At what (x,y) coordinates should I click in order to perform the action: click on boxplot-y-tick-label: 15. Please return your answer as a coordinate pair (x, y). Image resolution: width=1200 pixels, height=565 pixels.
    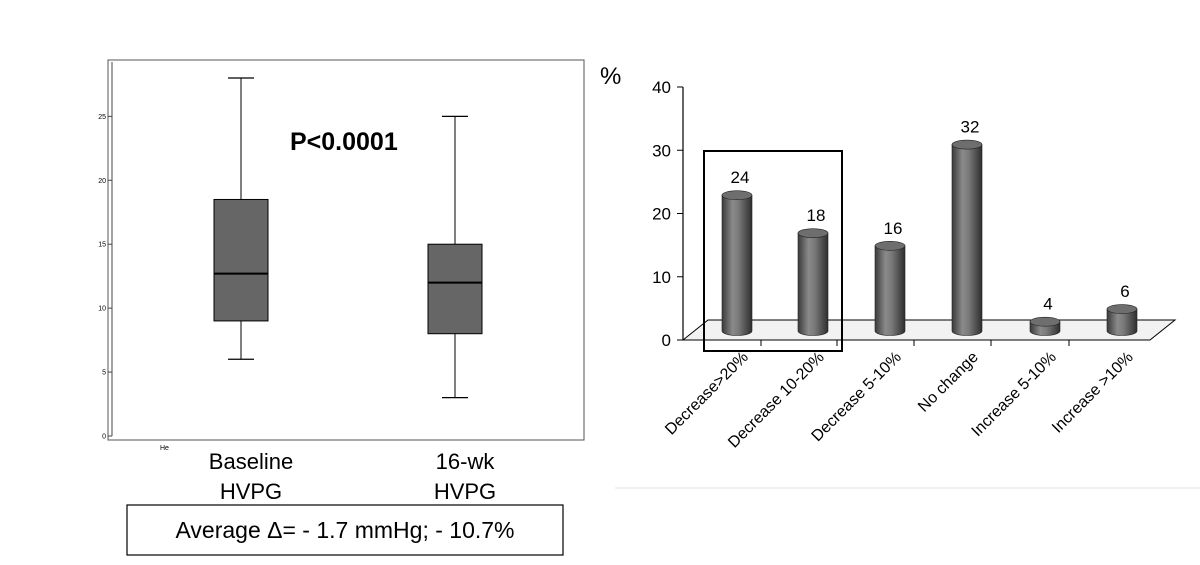
    Looking at the image, I should click on (102, 245).